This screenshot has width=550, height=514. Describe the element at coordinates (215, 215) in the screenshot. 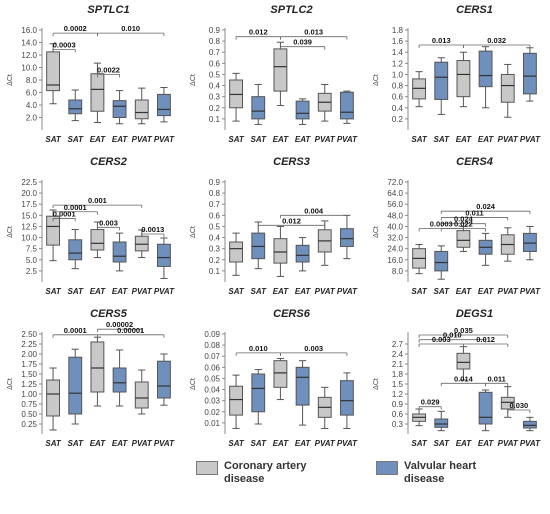

I see `y-tick-label: 0.6` at that location.